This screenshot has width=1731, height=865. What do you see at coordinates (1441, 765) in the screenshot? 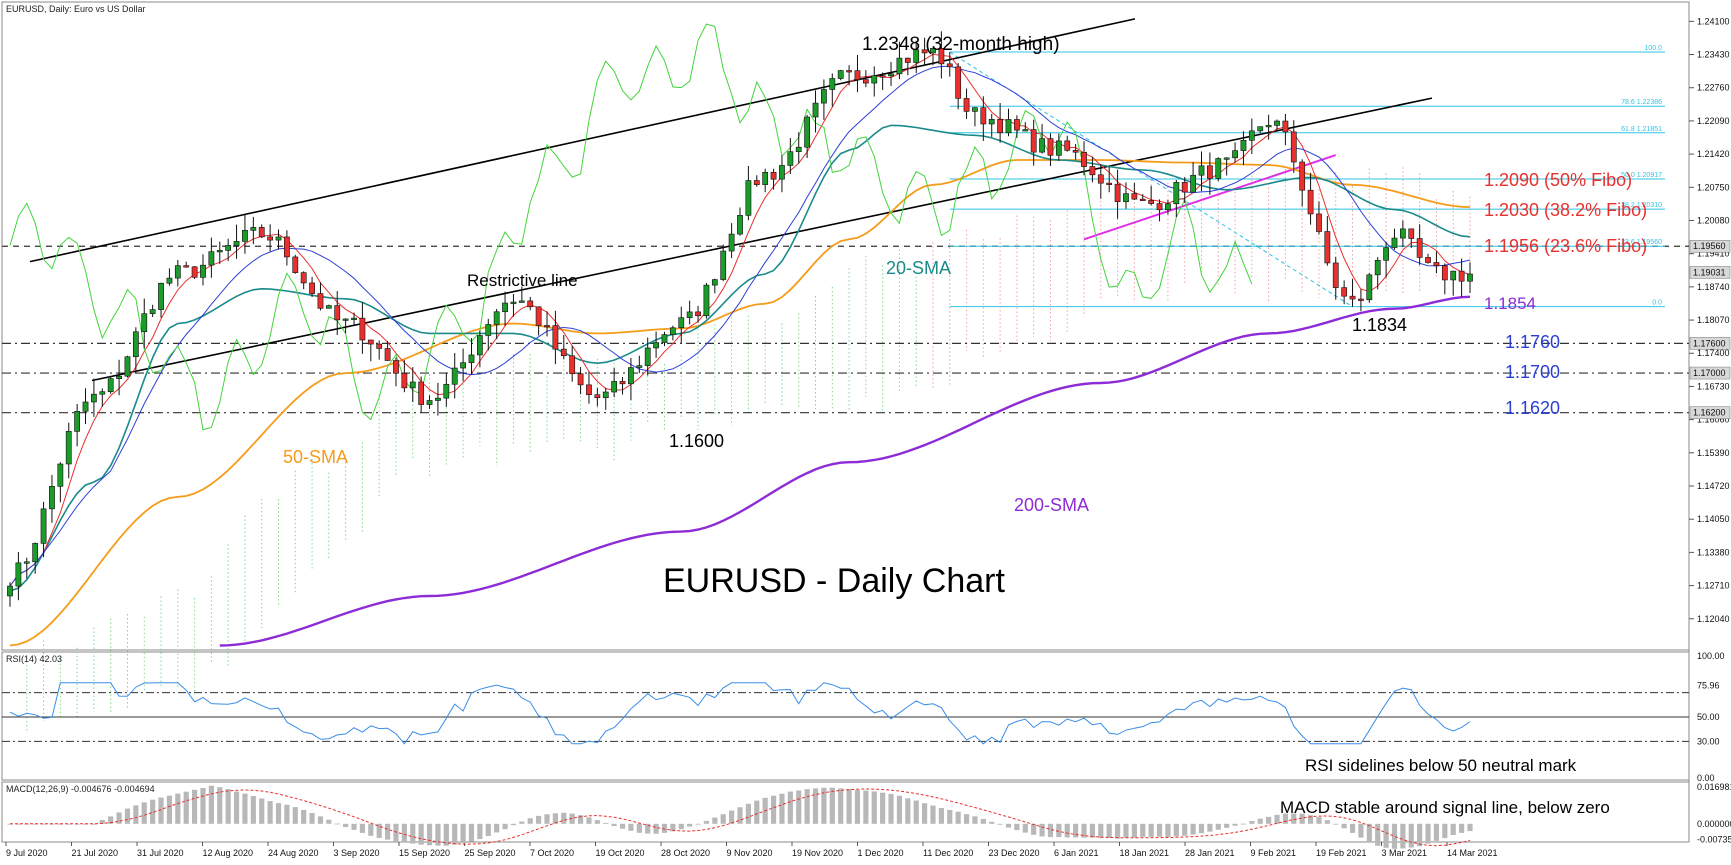
I see `rsi-note: RSI sidelines below 50 neutral mark` at bounding box center [1441, 765].